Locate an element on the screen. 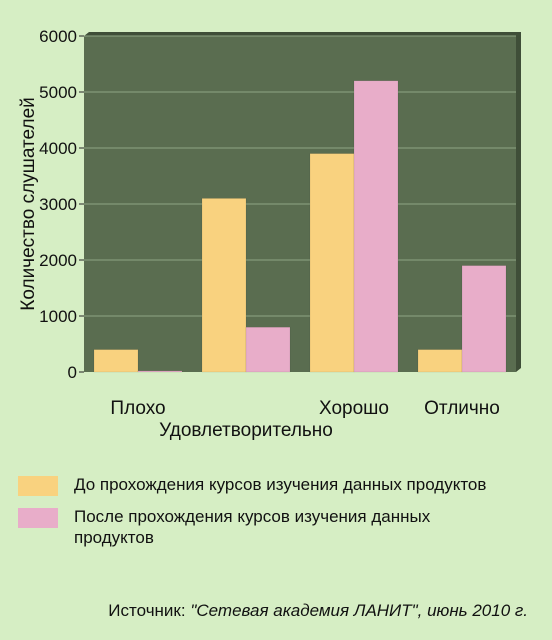  legend-swatch-after is located at coordinates (38, 518).